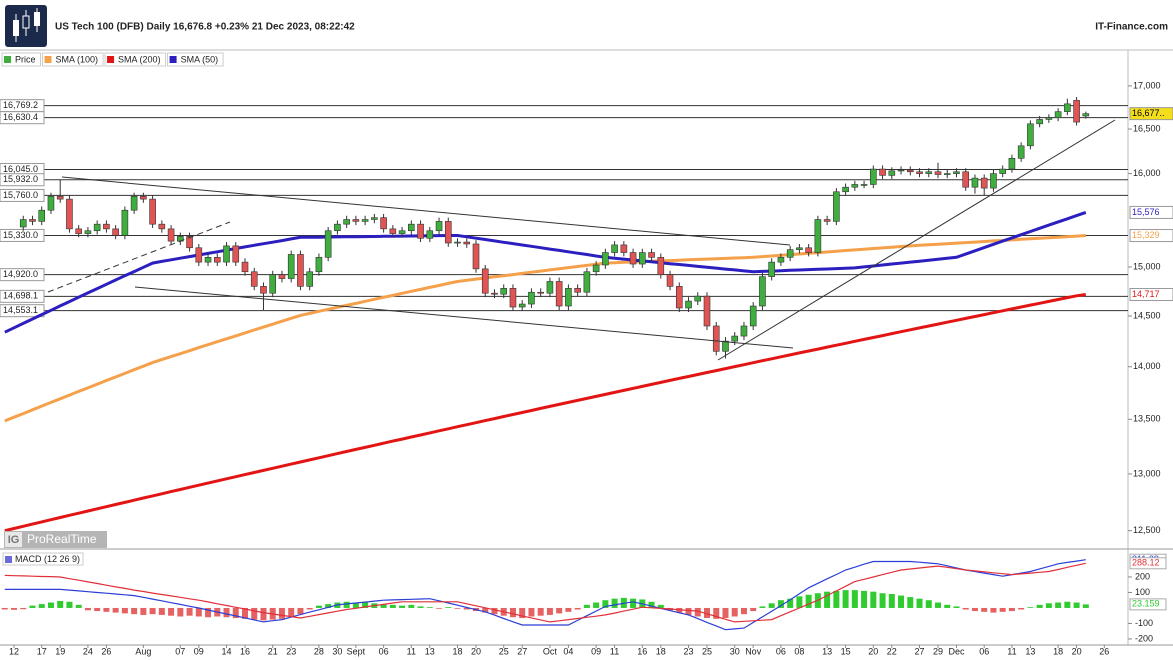 This screenshot has width=1173, height=660. What do you see at coordinates (920, 651) in the screenshot?
I see `x-tick-label: 27` at bounding box center [920, 651].